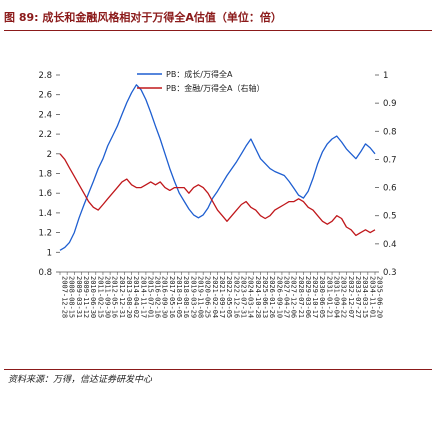  I want to click on x-tick-label-8: 2012-12-31, so click(122, 297).